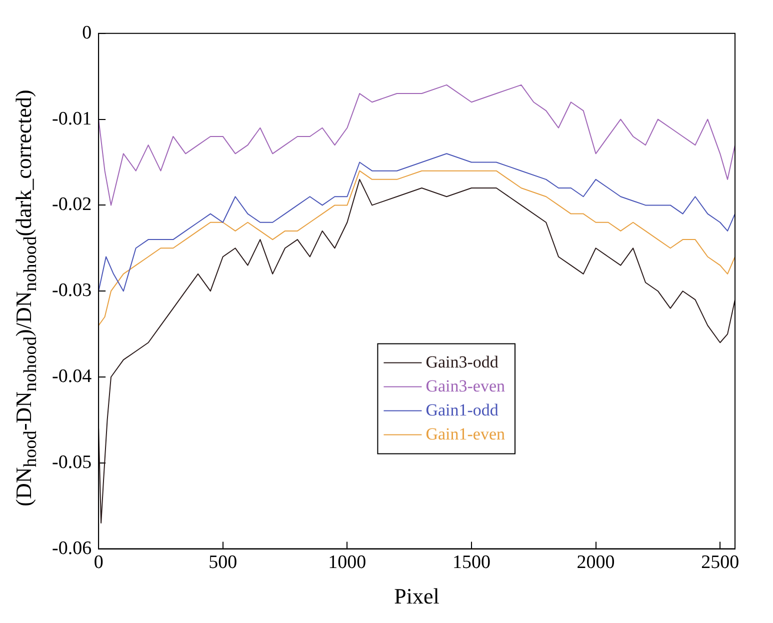 The width and height of the screenshot is (773, 623). Describe the element at coordinates (471, 563) in the screenshot. I see `x-tick-label: 1500` at that location.